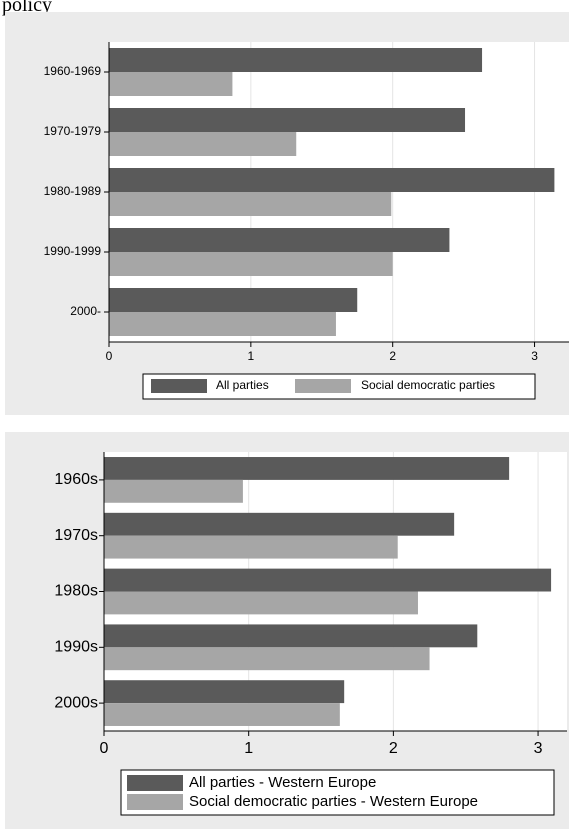 The image size is (569, 829). What do you see at coordinates (287, 120) in the screenshot?
I see `bar-1970-1979-all-parties` at bounding box center [287, 120].